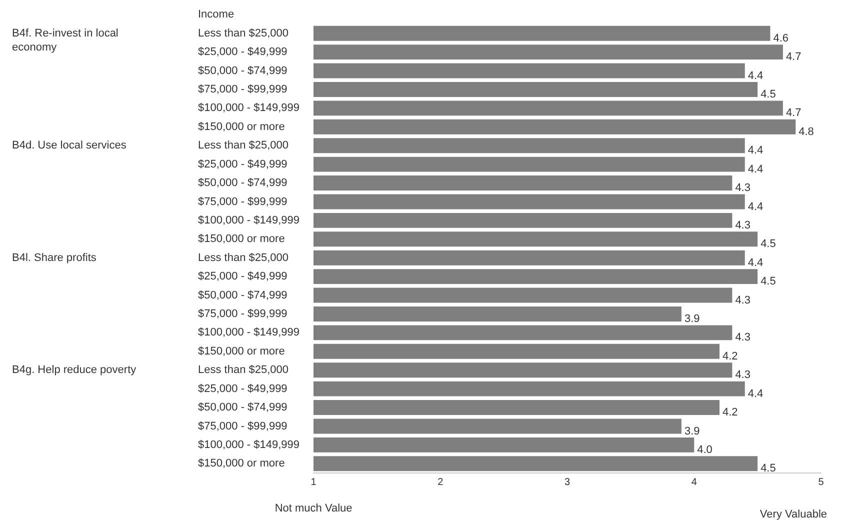  What do you see at coordinates (216, 14) in the screenshot?
I see `y-axis-title: Income` at bounding box center [216, 14].